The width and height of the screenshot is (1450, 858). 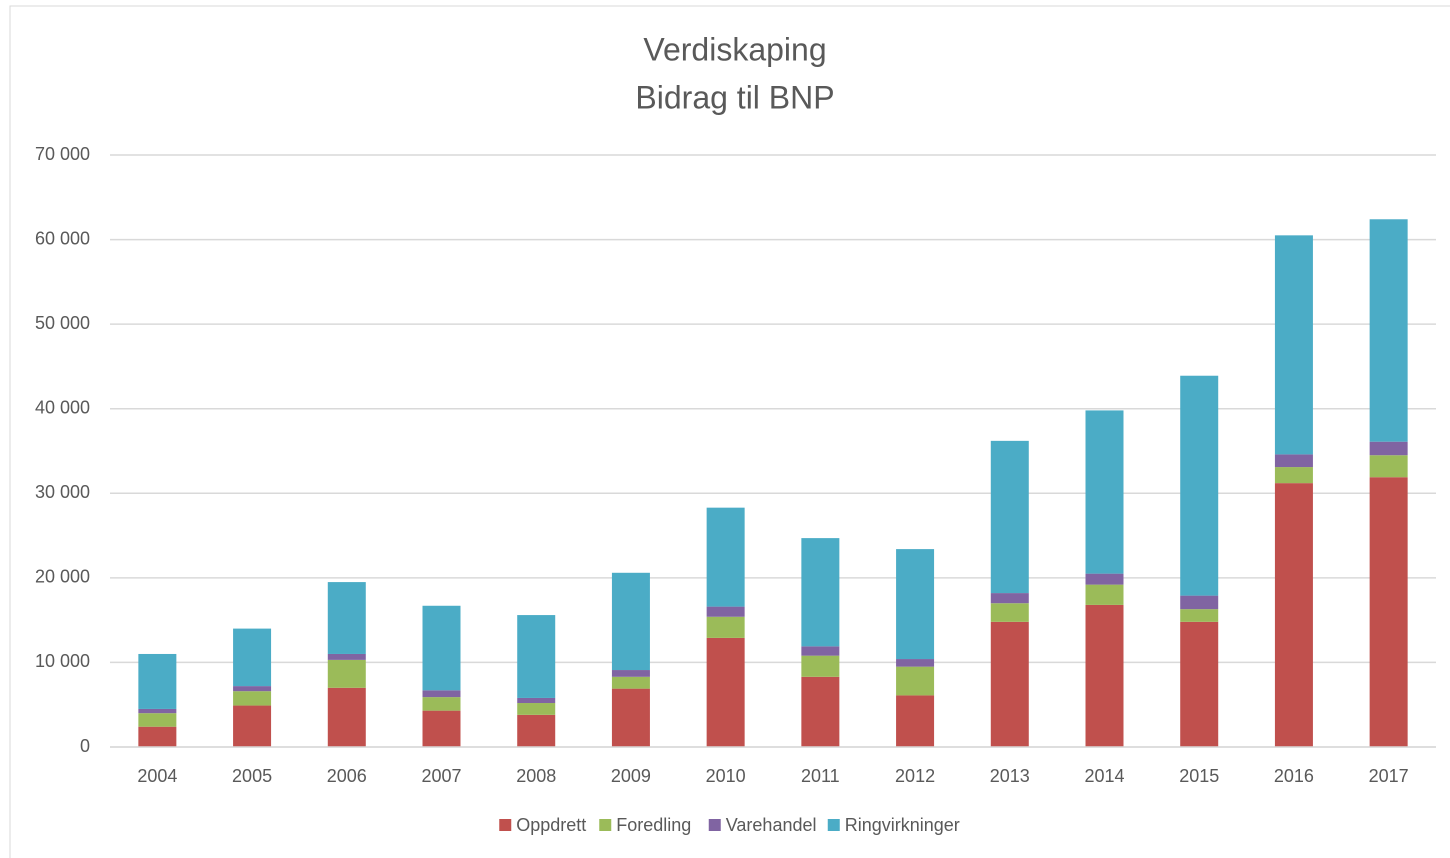 I want to click on y-tick-label: 50 000, so click(x=62, y=323).